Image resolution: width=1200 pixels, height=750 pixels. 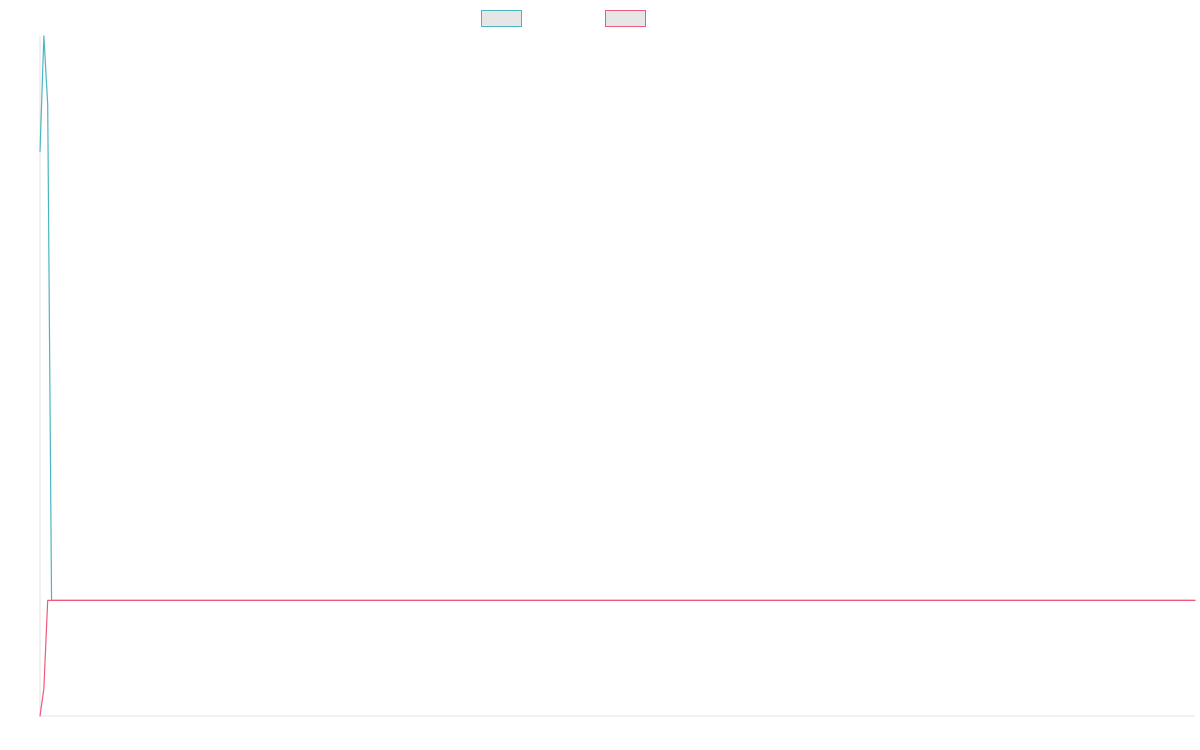 I want to click on legend, so click(x=563, y=18).